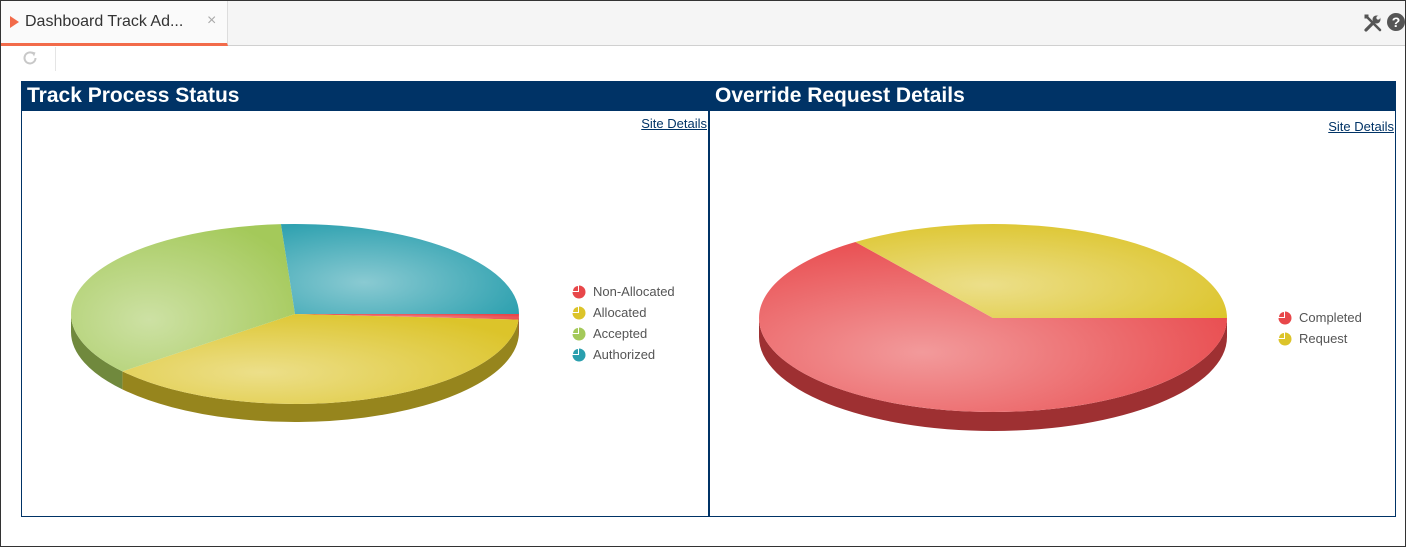 Image resolution: width=1406 pixels, height=547 pixels. I want to click on allocated-side-wall, so click(320, 371).